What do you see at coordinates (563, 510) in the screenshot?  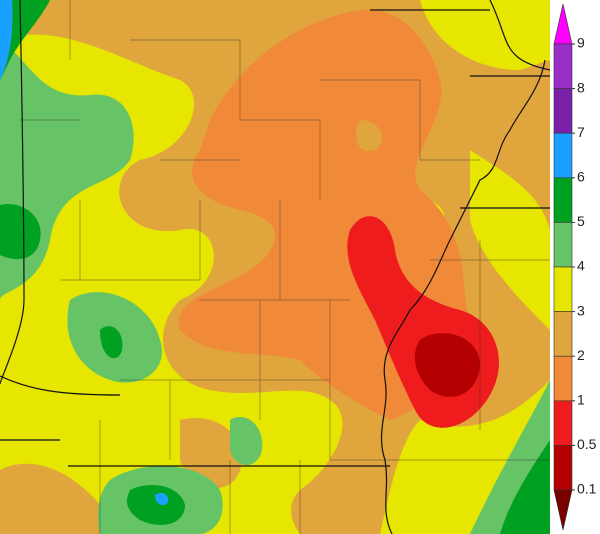 I see `colorbar-cap-bottom` at bounding box center [563, 510].